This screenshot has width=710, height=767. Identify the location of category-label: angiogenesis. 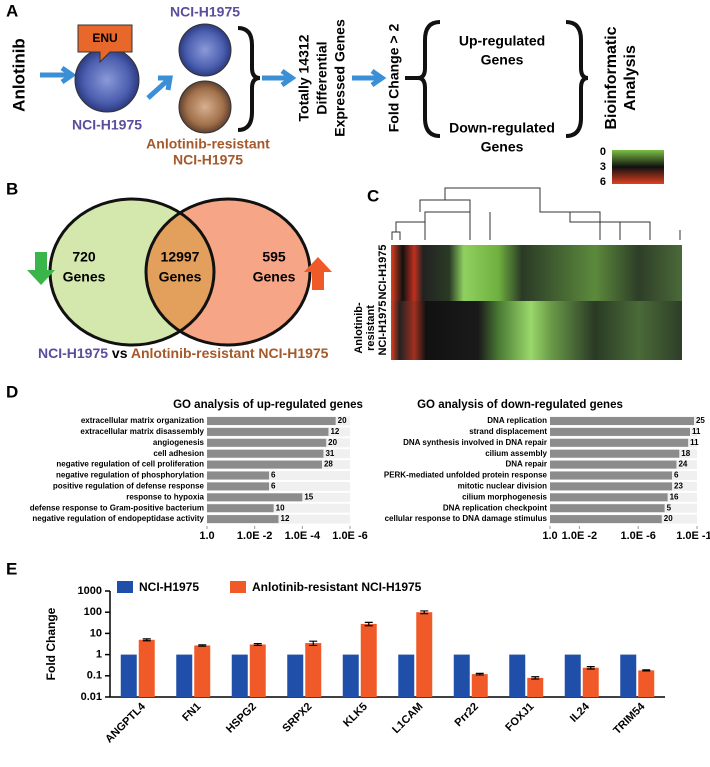
(179, 442).